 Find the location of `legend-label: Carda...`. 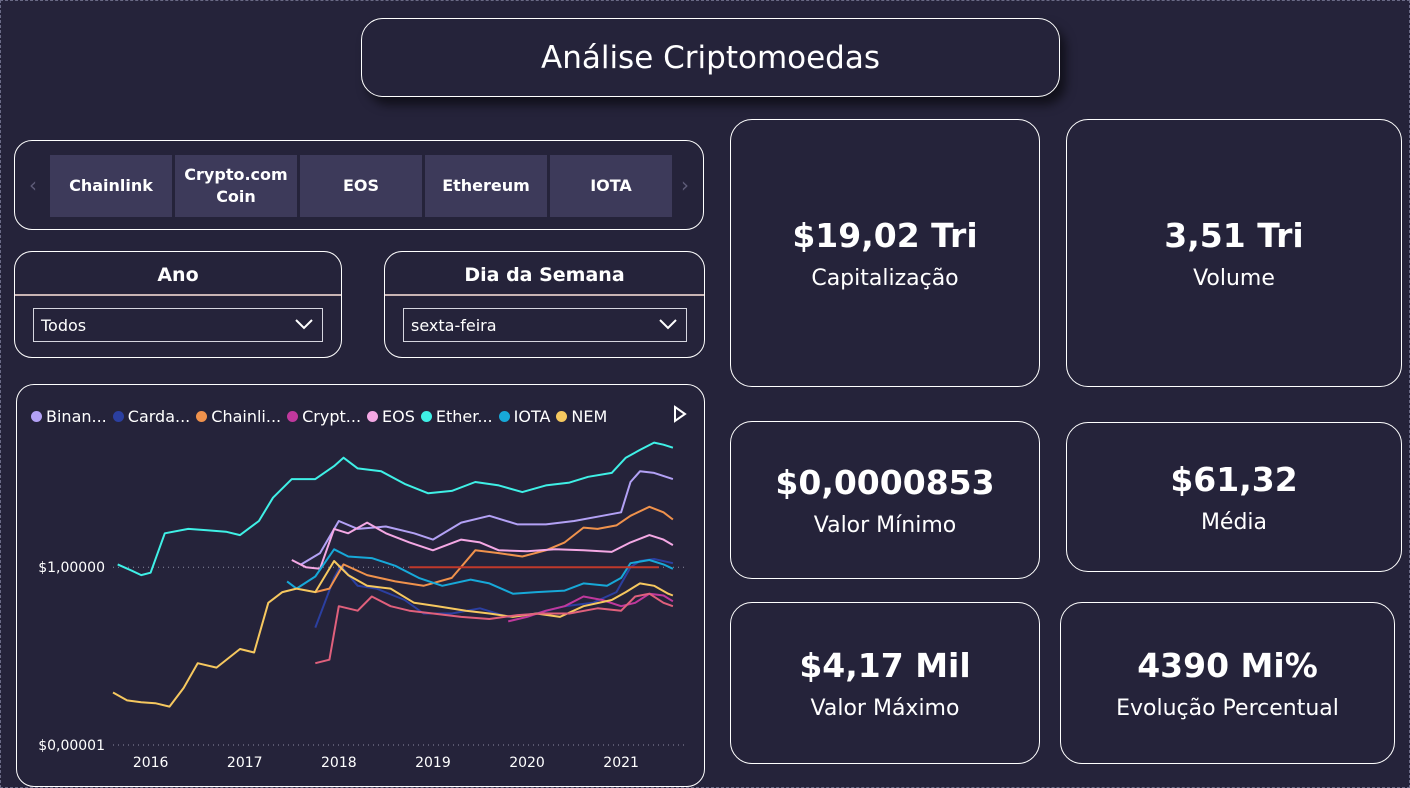

legend-label: Carda... is located at coordinates (159, 416).